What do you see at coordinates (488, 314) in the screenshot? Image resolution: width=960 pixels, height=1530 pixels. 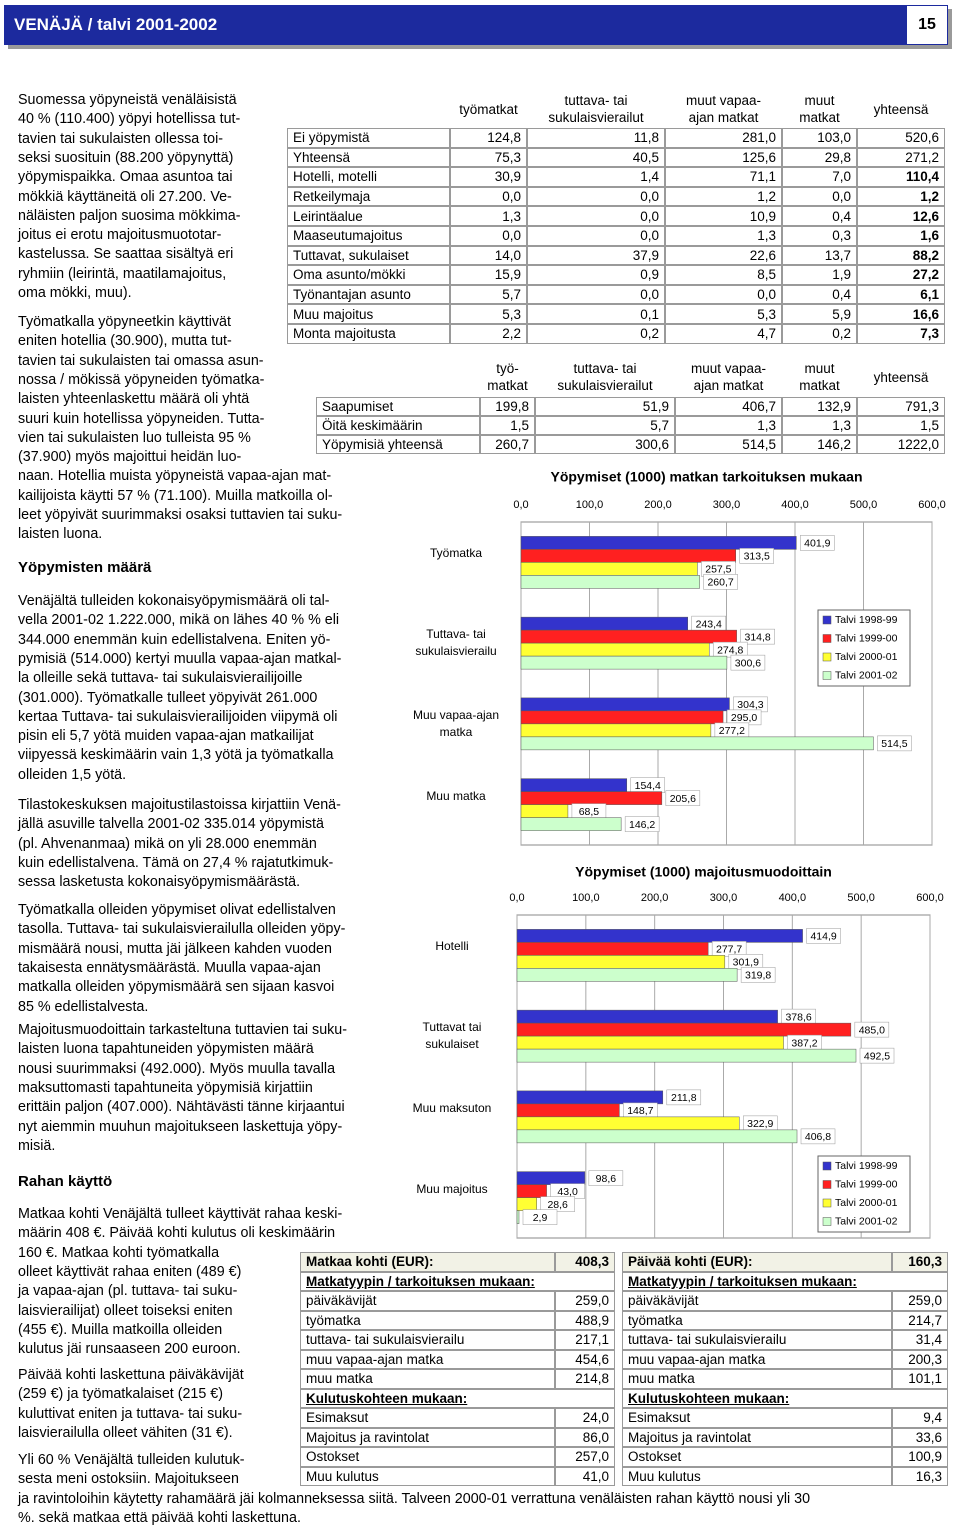 I see `table-cell: 5,3` at bounding box center [488, 314].